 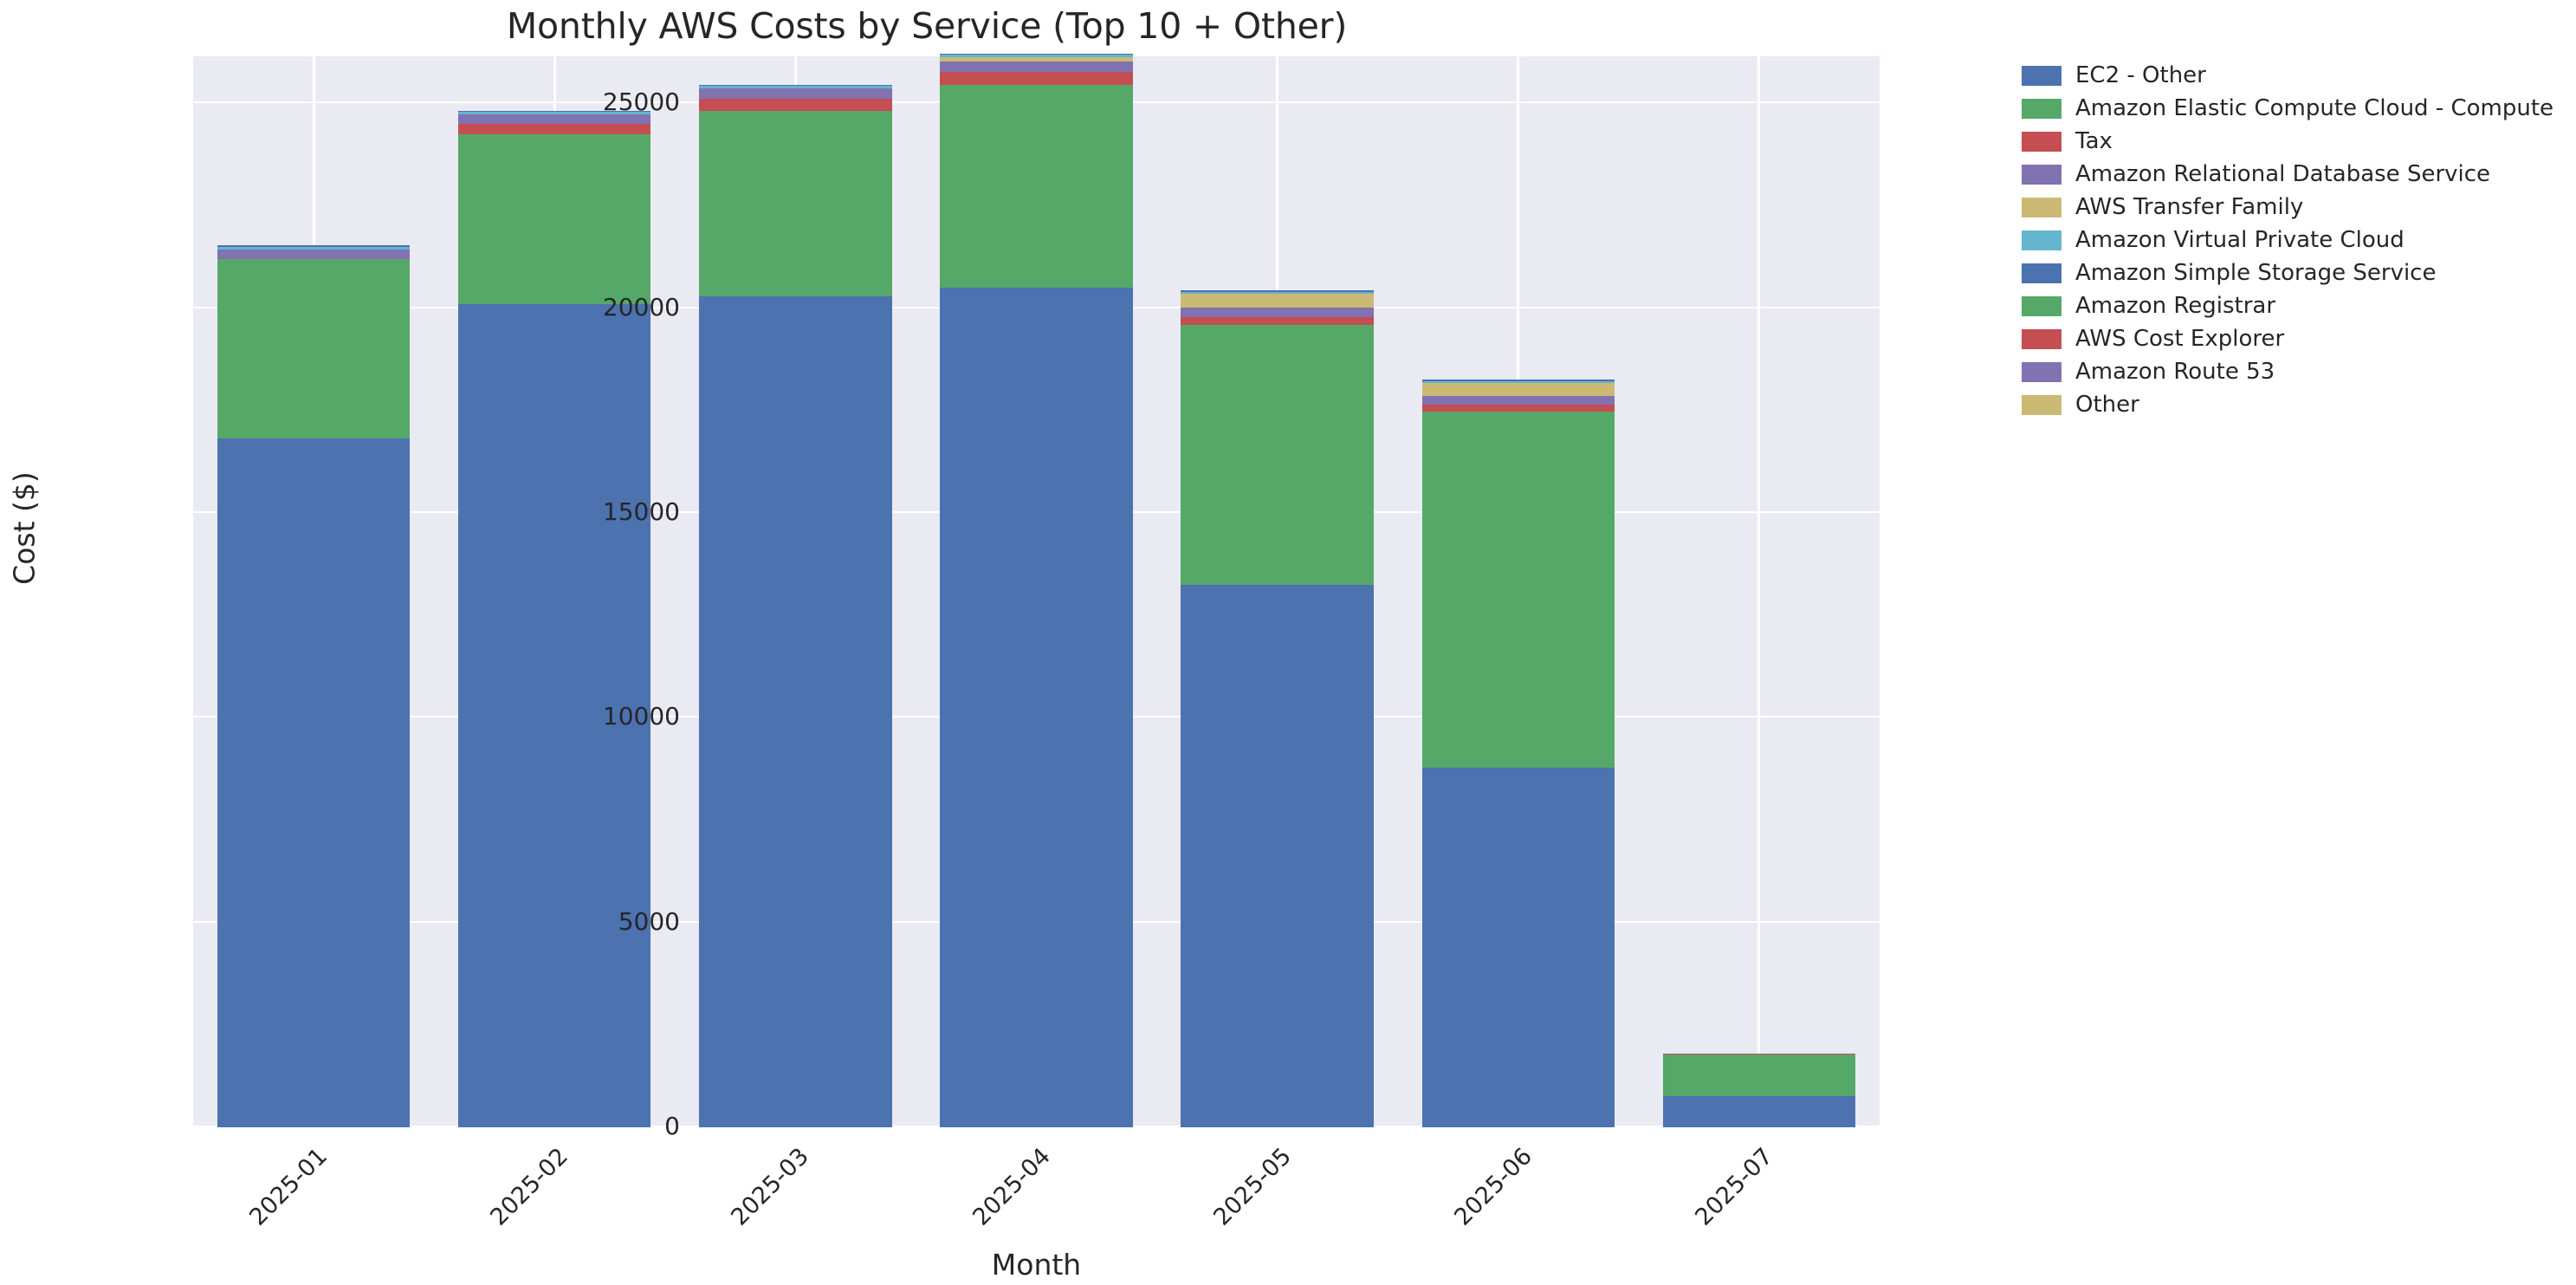 I want to click on legend-item: Amazon Relational Database Service, so click(x=2290, y=174).